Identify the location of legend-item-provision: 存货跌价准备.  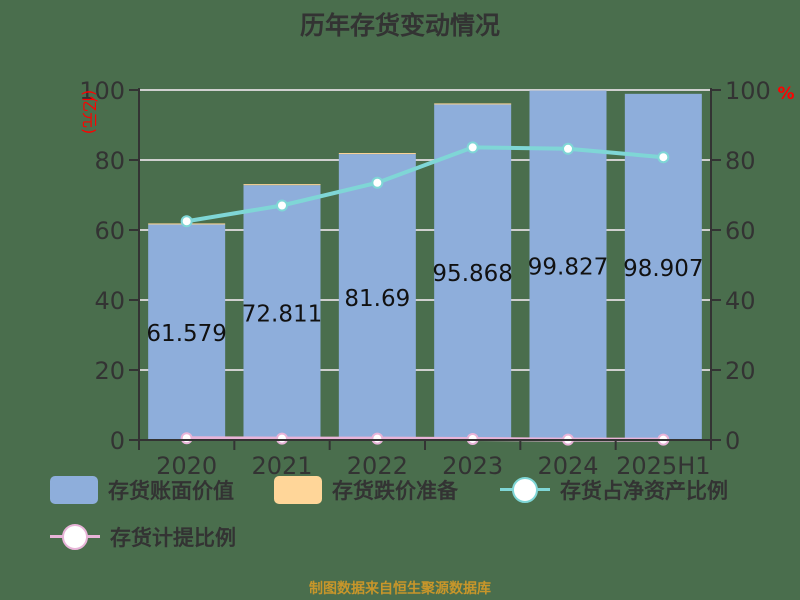
(366, 490).